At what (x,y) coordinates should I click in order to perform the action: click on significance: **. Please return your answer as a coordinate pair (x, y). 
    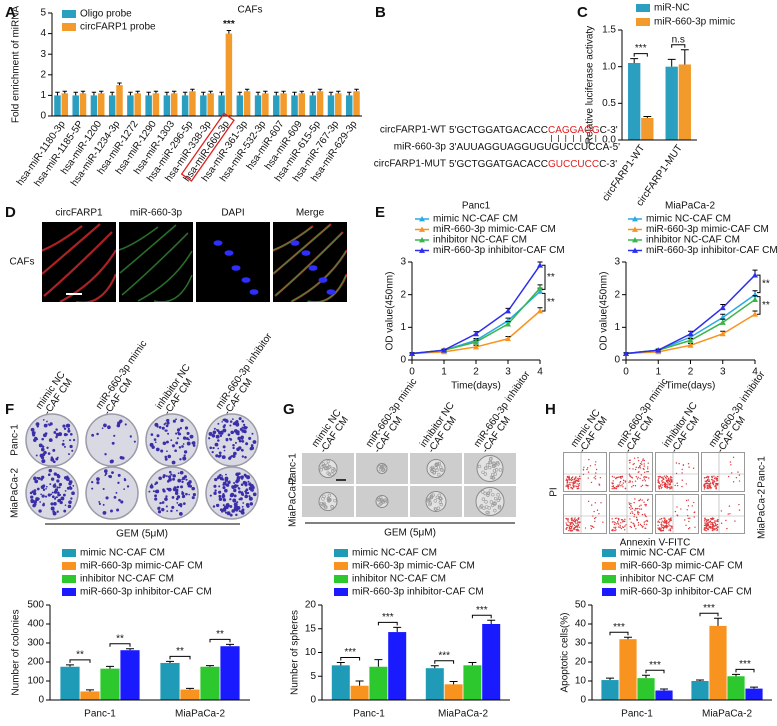
    Looking at the image, I should click on (80, 654).